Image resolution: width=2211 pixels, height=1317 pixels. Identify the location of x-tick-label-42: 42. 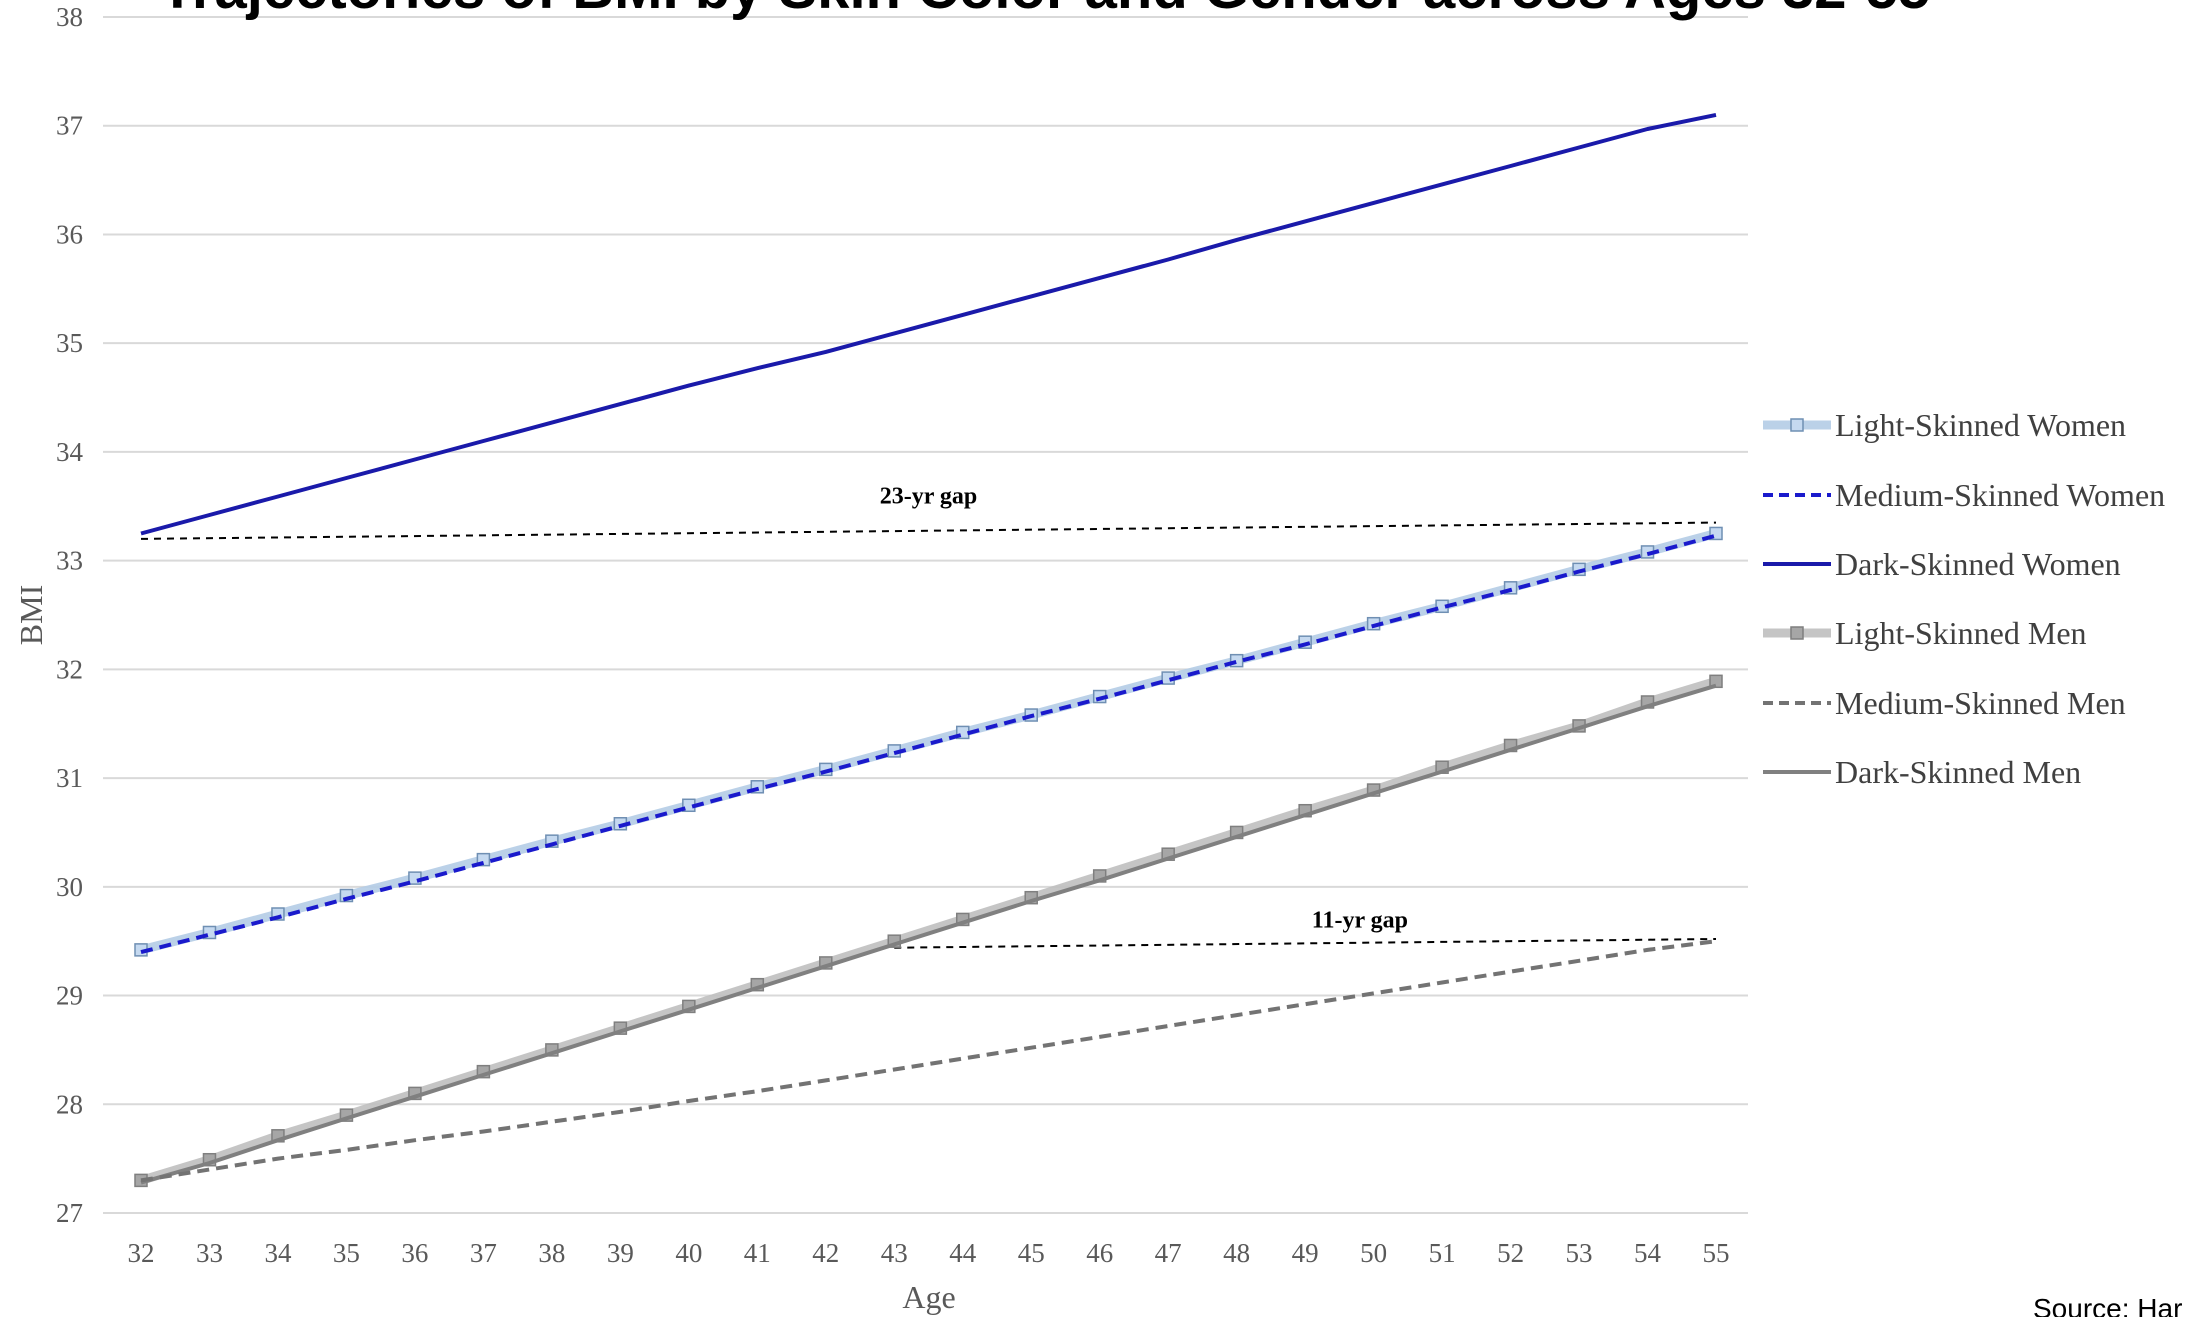
(825, 1253).